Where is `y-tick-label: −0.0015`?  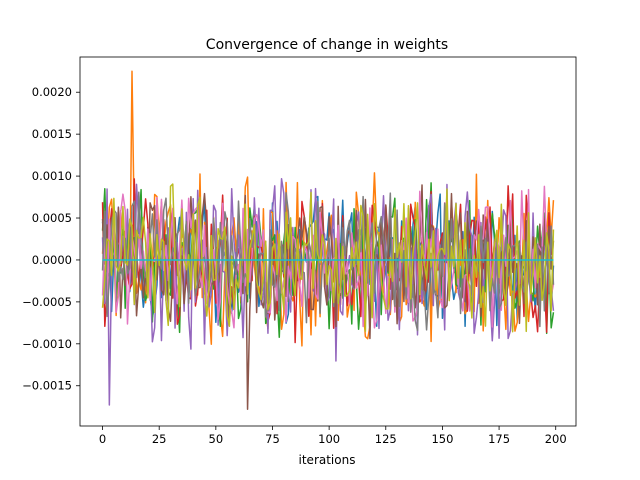
y-tick-label: −0.0015 is located at coordinates (47, 386).